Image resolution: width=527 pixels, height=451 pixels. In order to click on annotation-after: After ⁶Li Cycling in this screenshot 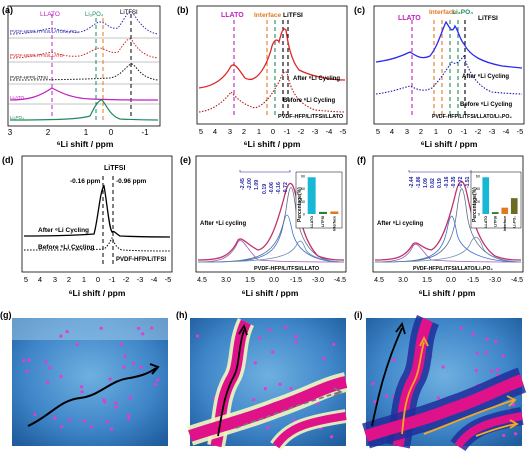, I will do `click(316, 79)`.